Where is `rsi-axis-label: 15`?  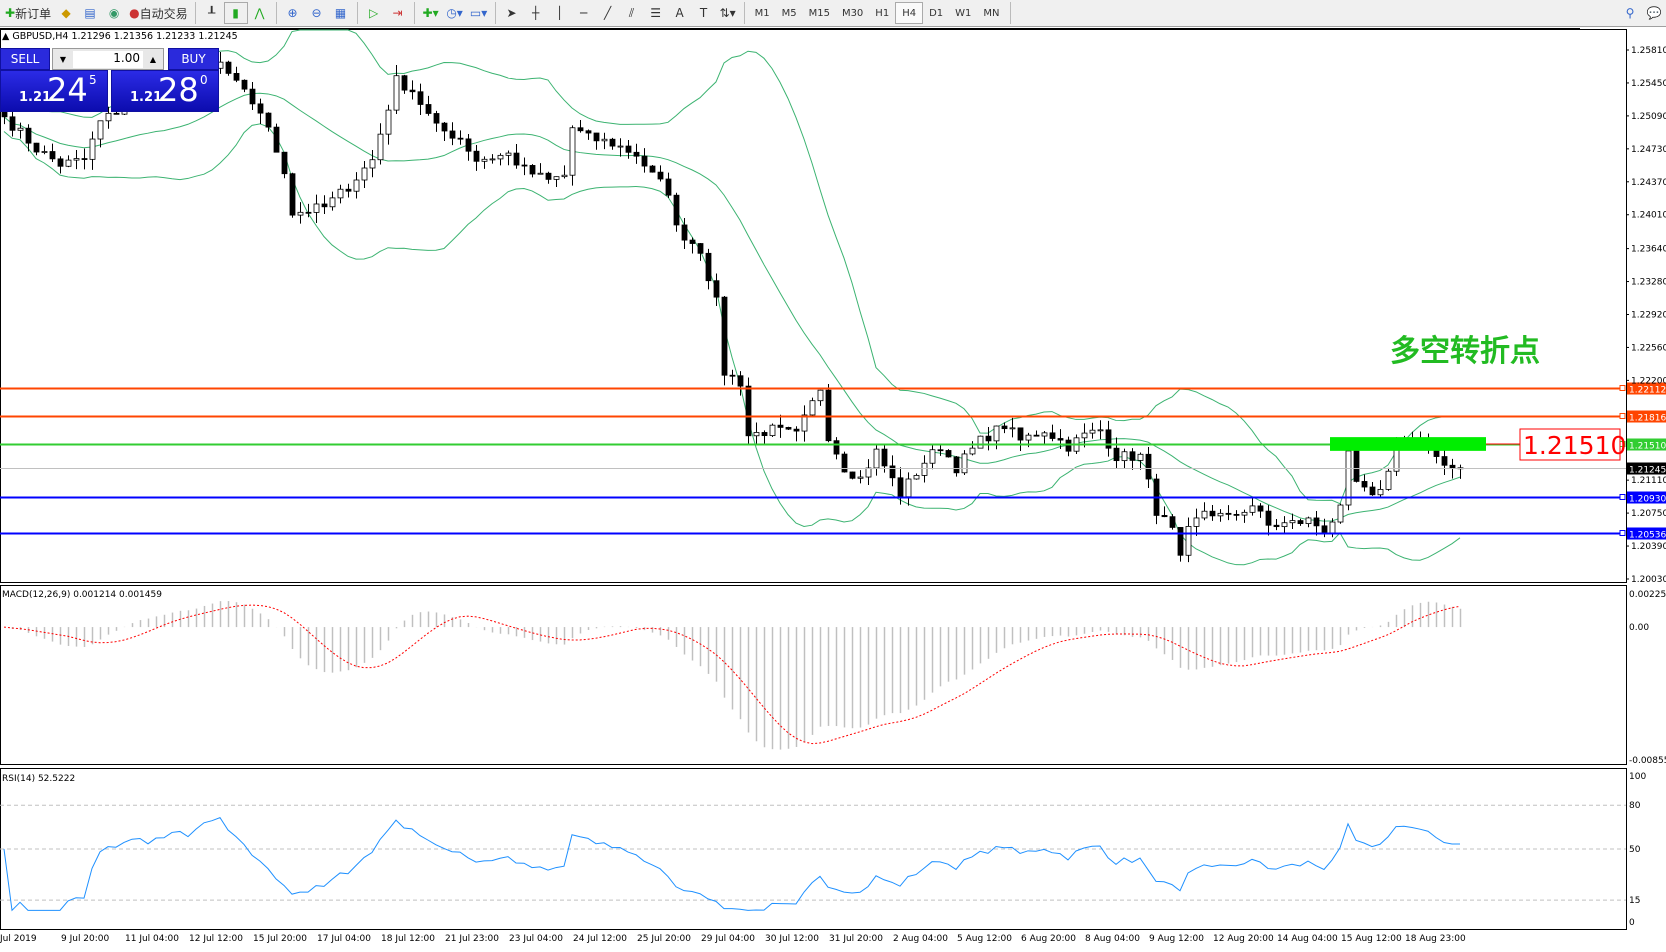
rsi-axis-label: 15 is located at coordinates (1634, 901).